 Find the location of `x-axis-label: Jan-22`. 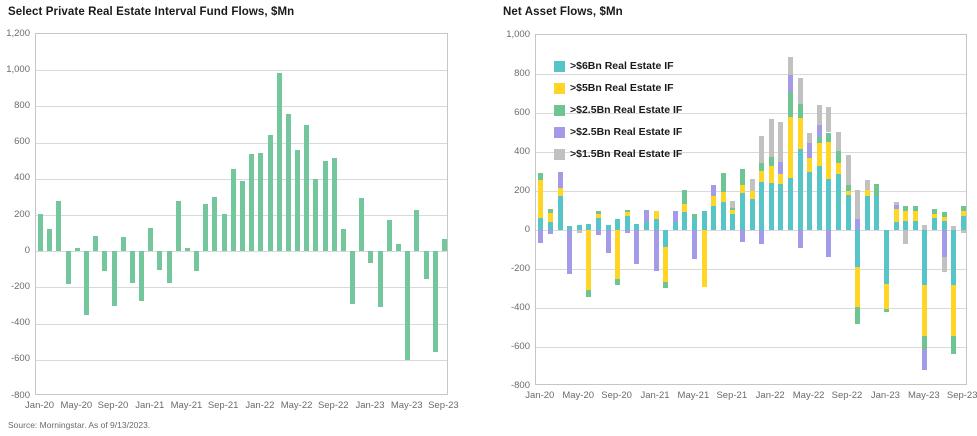

x-axis-label: Jan-22 is located at coordinates (770, 395).